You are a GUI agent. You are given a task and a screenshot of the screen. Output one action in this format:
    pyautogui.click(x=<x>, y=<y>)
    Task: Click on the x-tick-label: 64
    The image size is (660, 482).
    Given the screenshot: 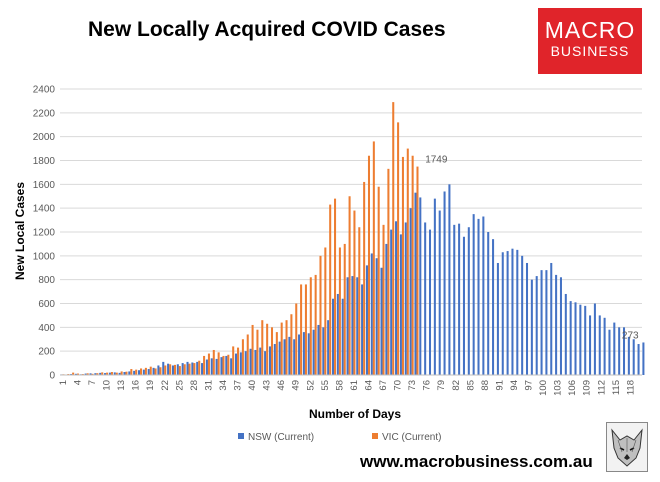 What is the action you would take?
    pyautogui.click(x=369, y=385)
    